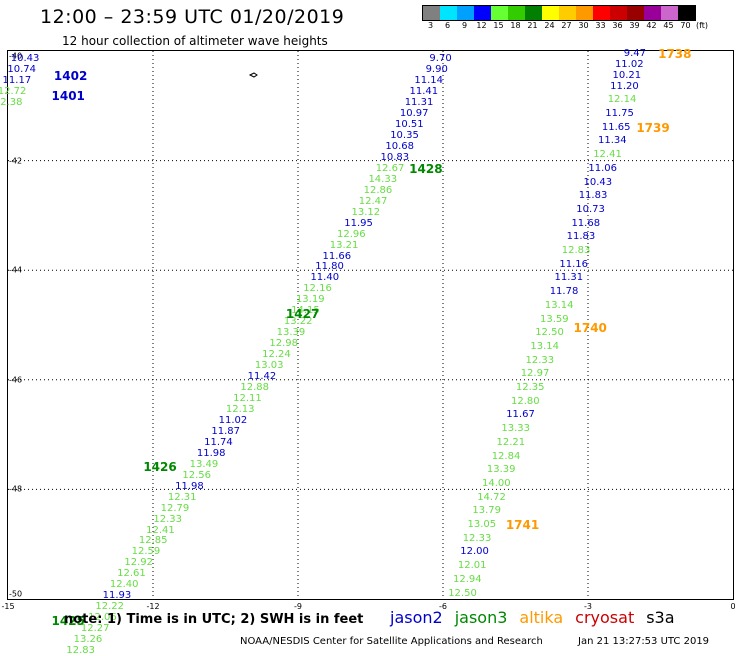  What do you see at coordinates (404, 135) in the screenshot?
I see `wave-height-reading: 10.35` at bounding box center [404, 135].